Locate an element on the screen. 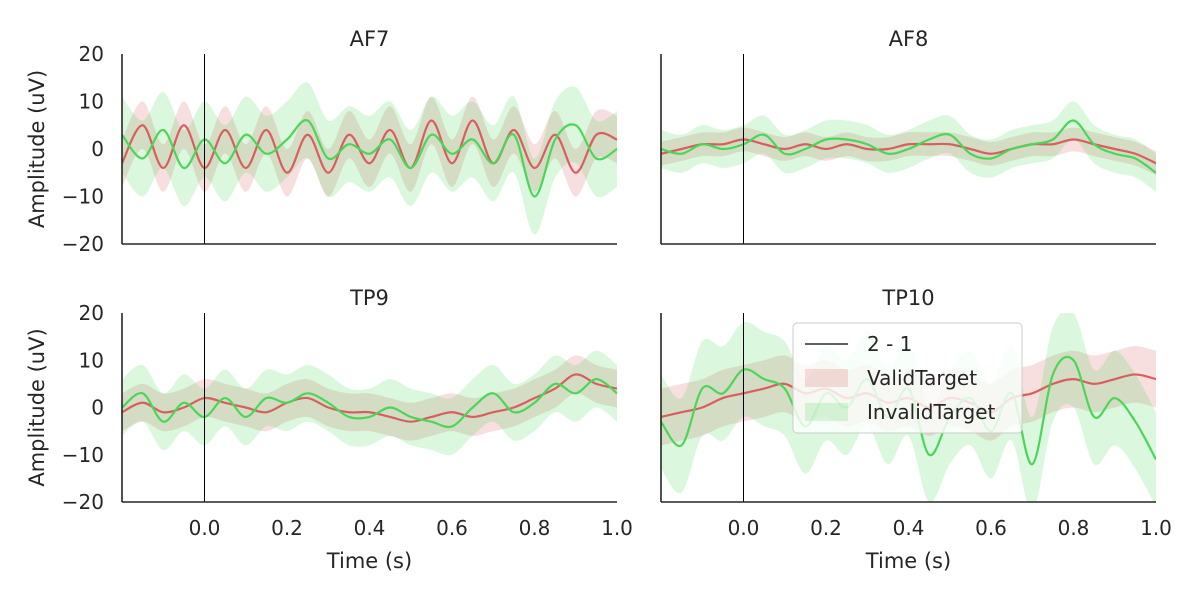  legend: 2 - 1 ValidTarget InvalidTarget is located at coordinates (907, 378).